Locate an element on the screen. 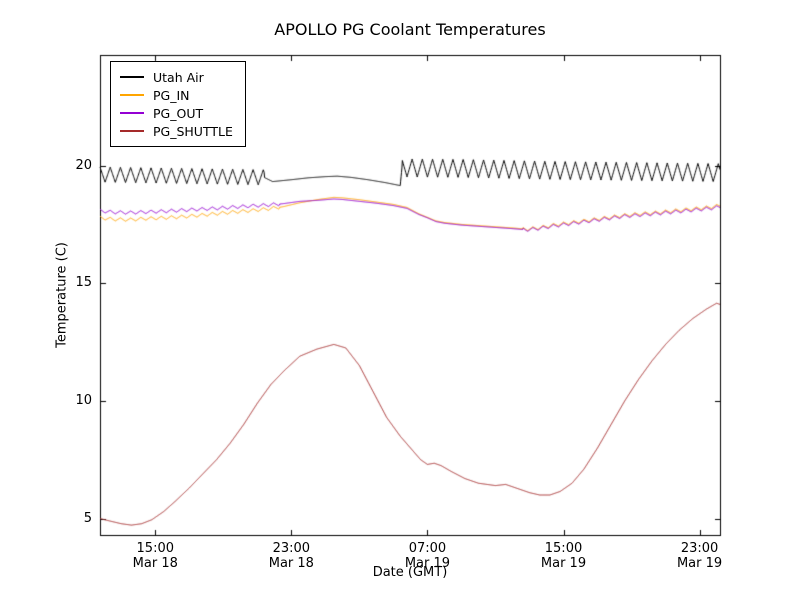 The image size is (800, 600). legend: Utah Air PG_IN PG_OUT PG_SHUTTLE is located at coordinates (178, 104).